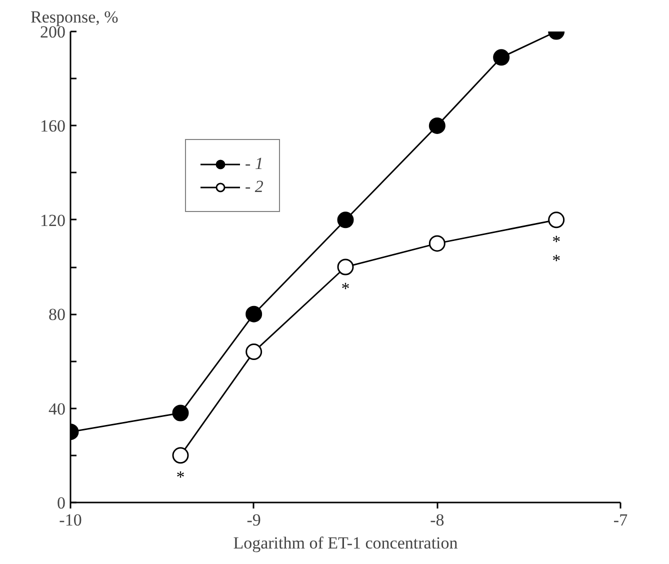  What do you see at coordinates (437, 520) in the screenshot?
I see `x-tick-label: -8` at bounding box center [437, 520].